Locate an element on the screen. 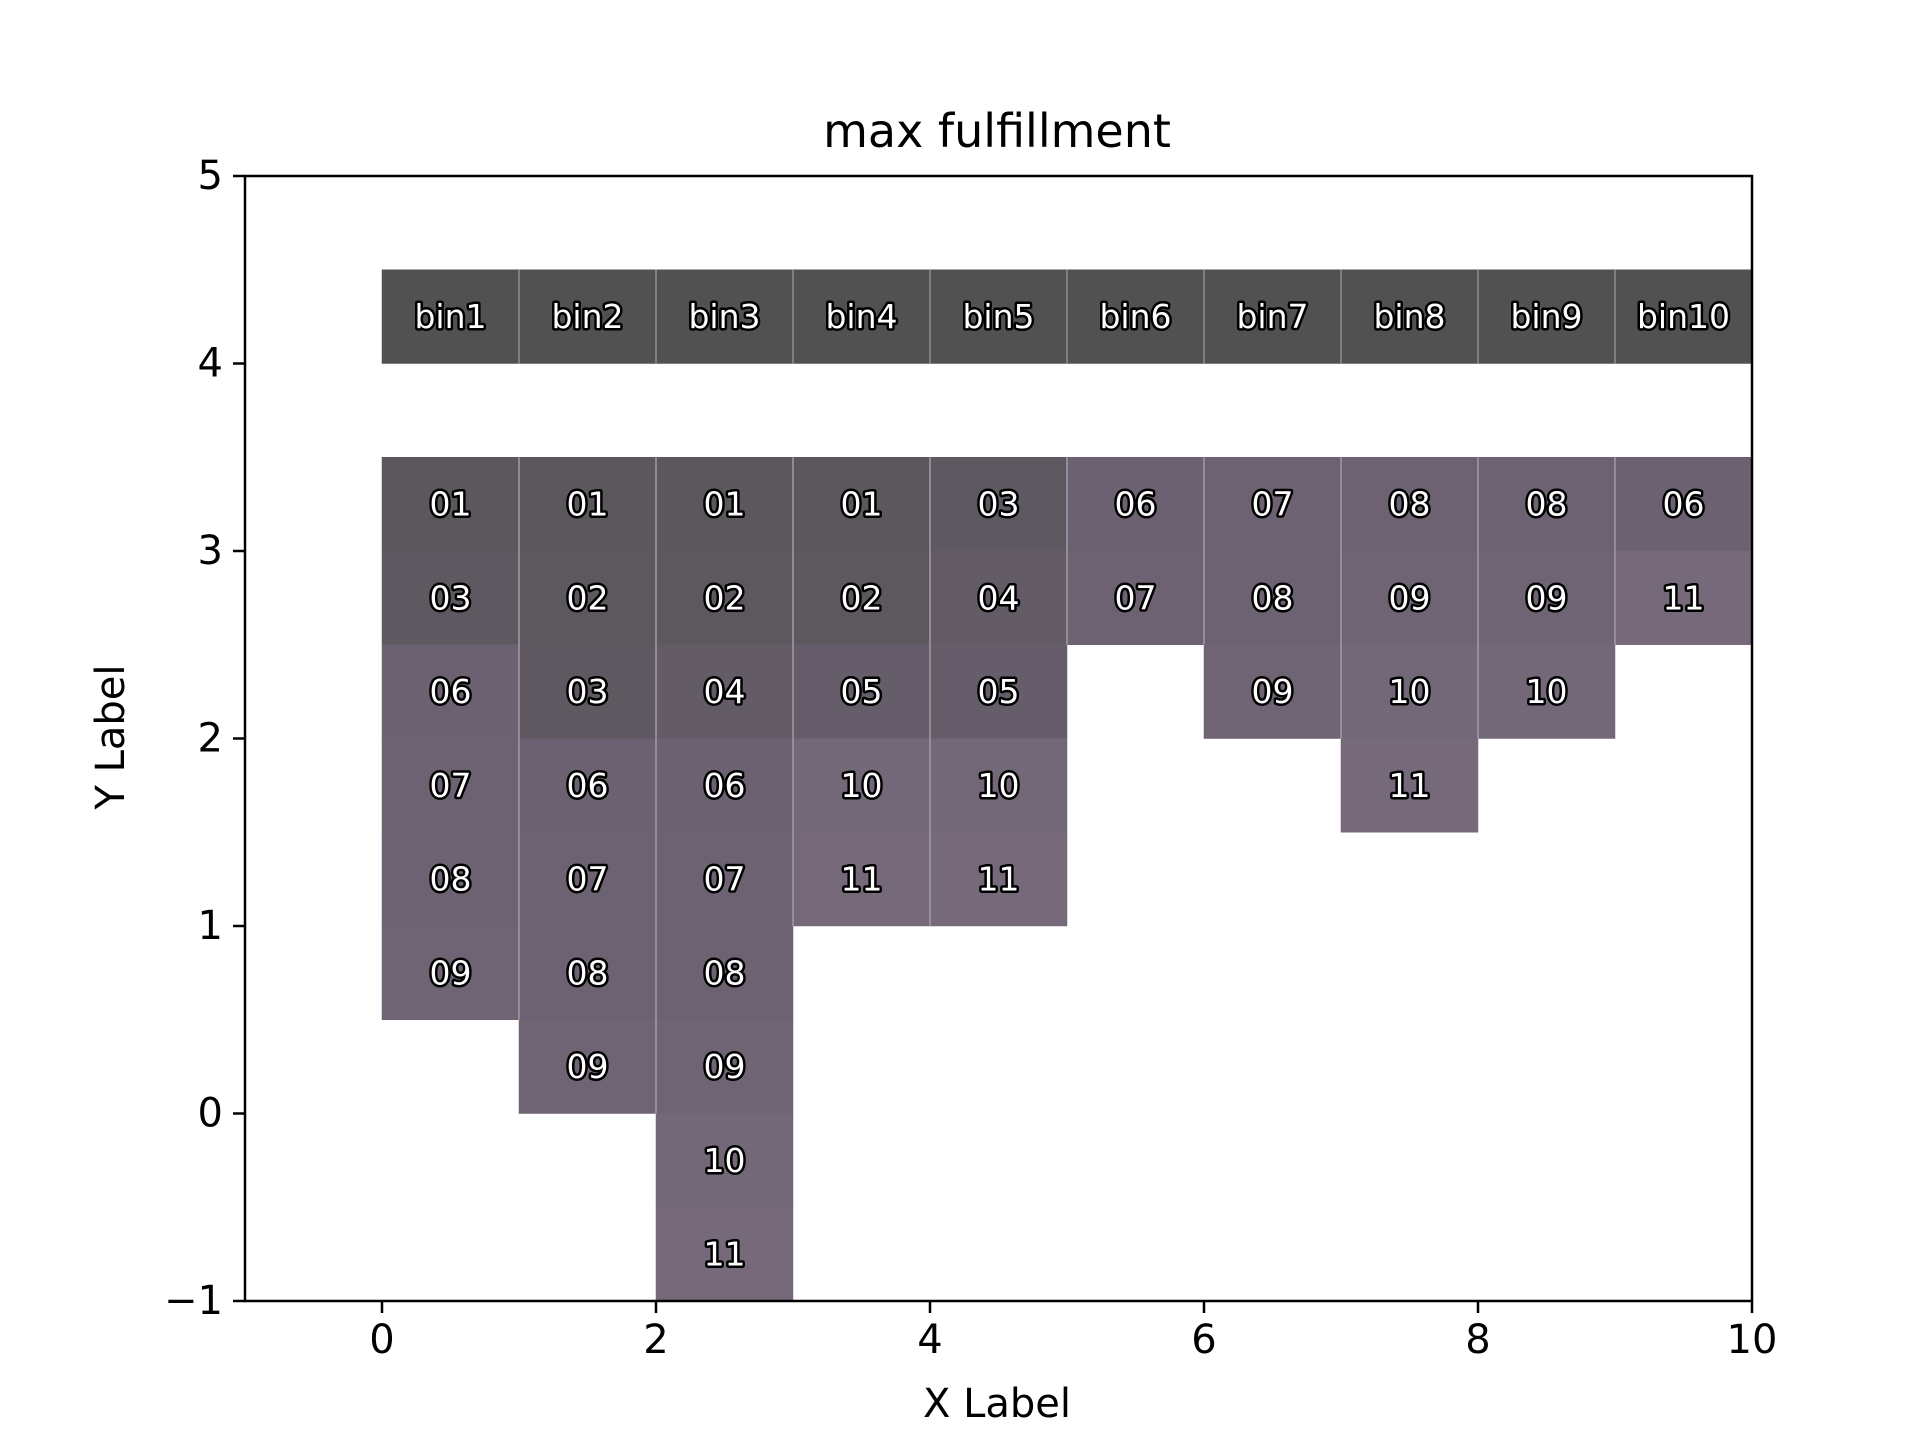 The width and height of the screenshot is (1920, 1444). bin2-item-09-label: 09 is located at coordinates (588, 1066).